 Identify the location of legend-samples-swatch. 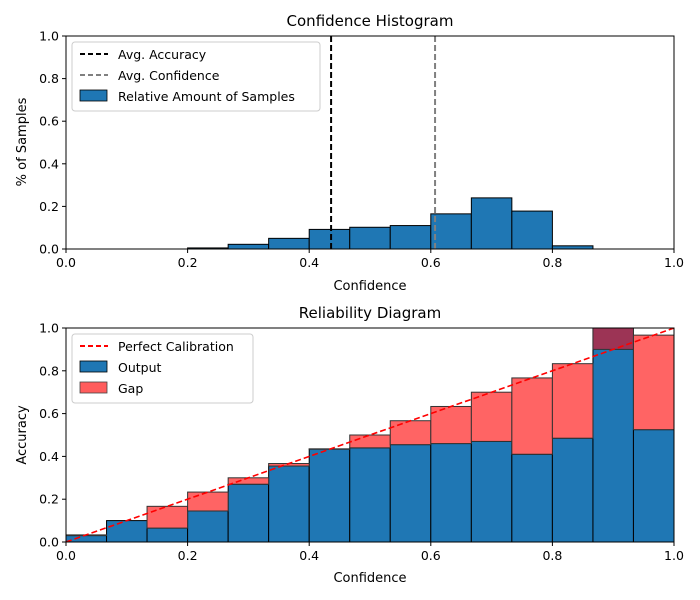
(93, 95).